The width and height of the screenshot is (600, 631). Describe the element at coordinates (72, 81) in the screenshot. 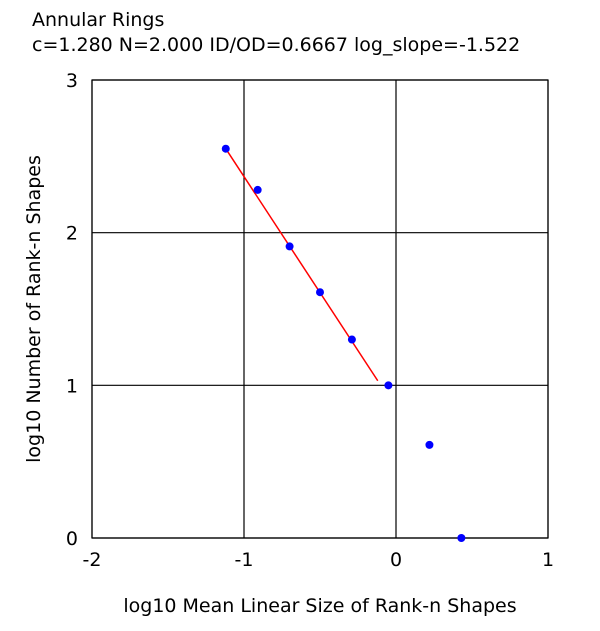

I see `y-tick-label: 3` at that location.